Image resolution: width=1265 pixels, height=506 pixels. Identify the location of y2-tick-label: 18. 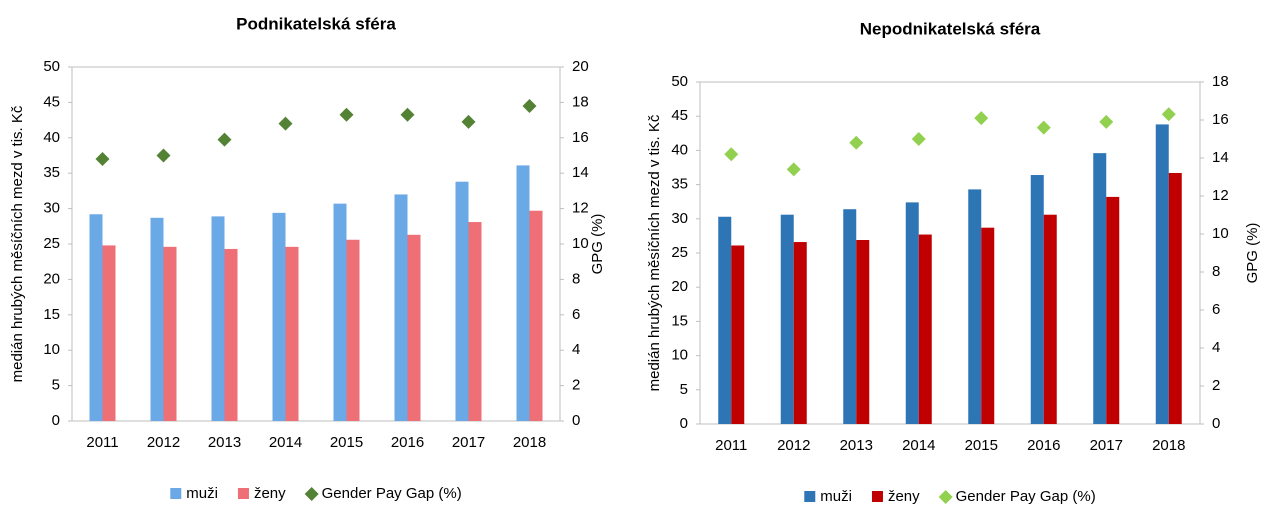
(580, 101).